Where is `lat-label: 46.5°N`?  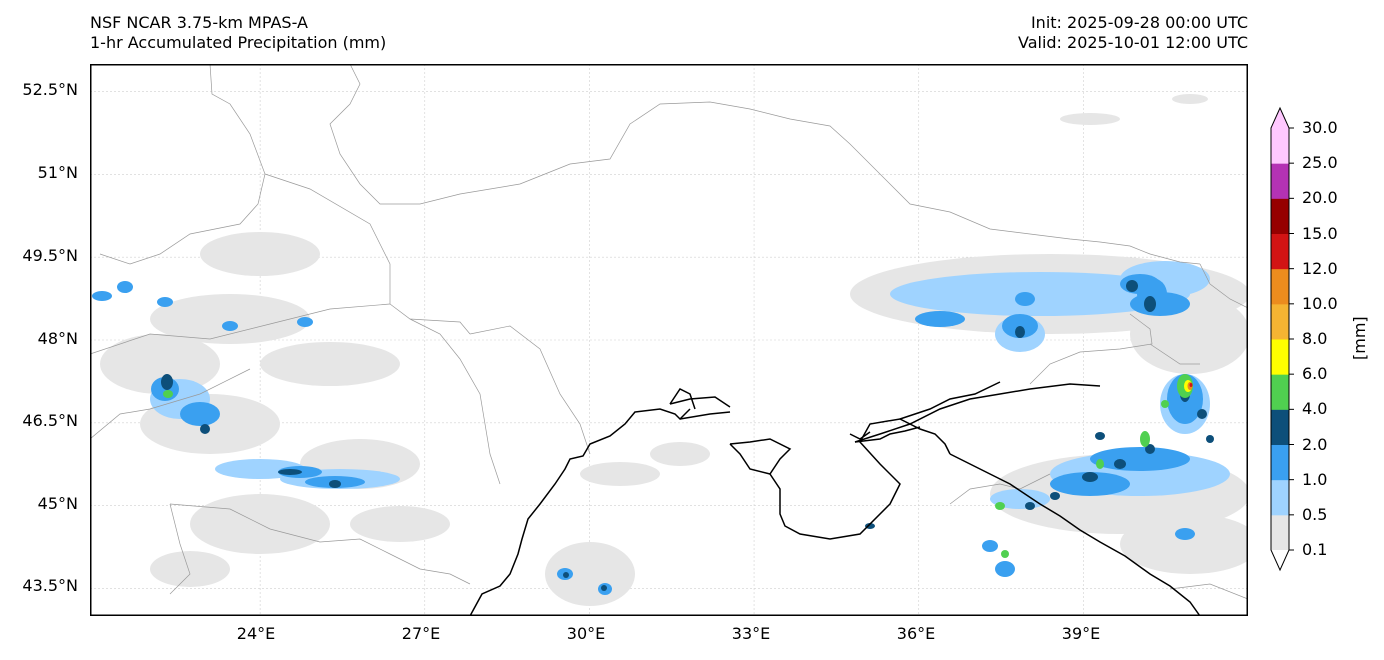
lat-label: 46.5°N is located at coordinates (50, 420).